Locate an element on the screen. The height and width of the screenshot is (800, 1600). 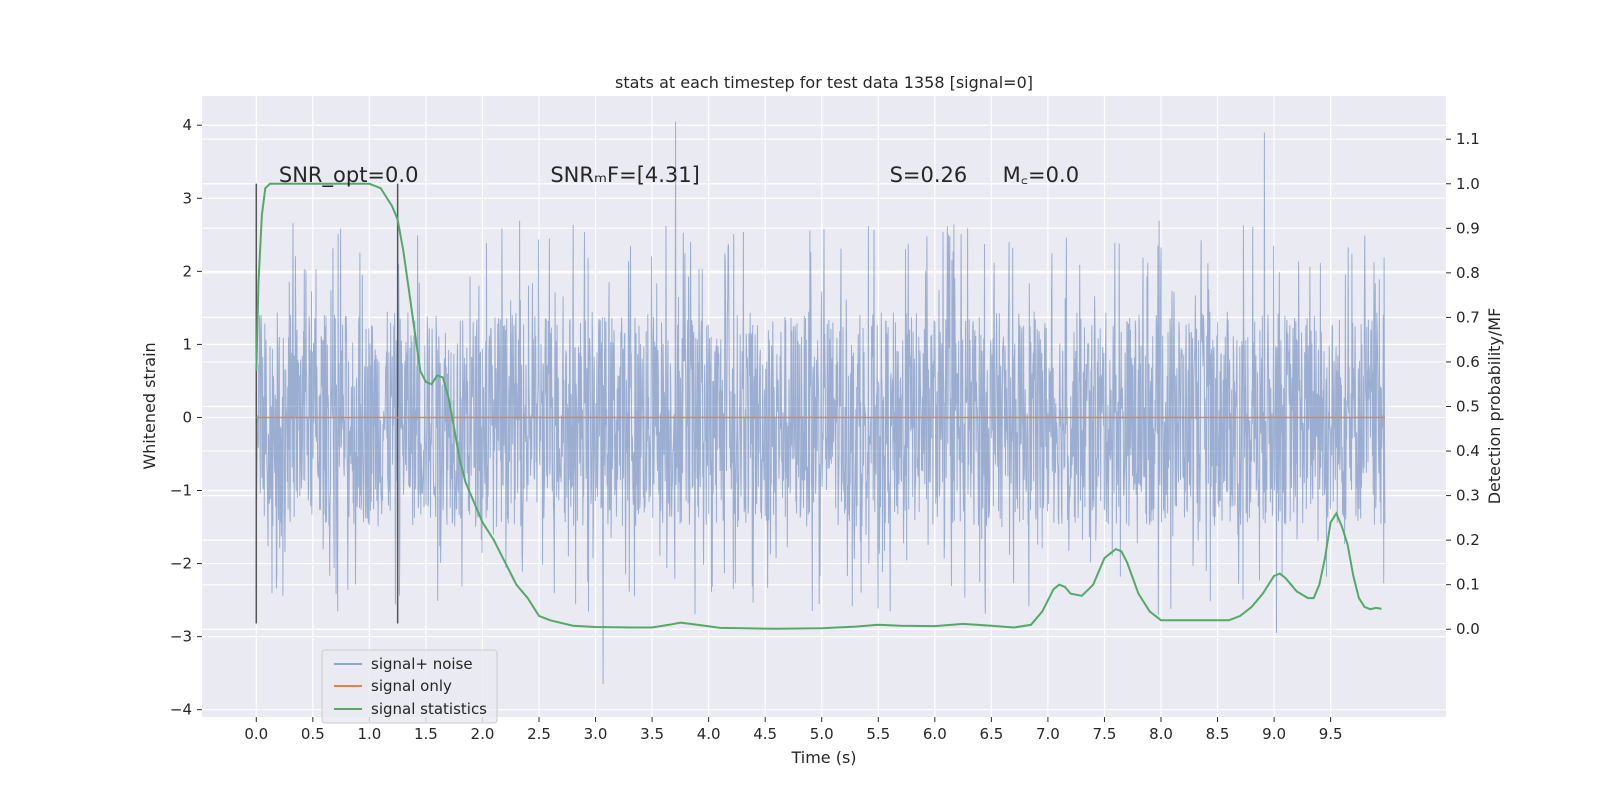
y2-tick-labels: 0.0 0.1 0.2 0.3 0.4 0.5 0.6 0.7 0.8 0.9 1.0 1.1 is located at coordinates (1463, 384).